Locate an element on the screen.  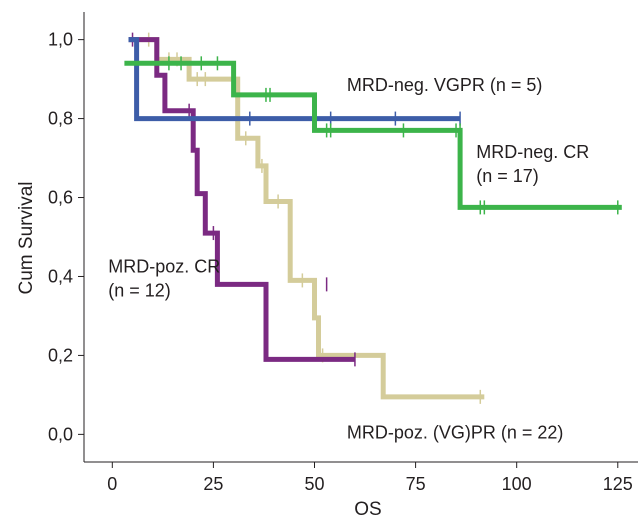
series-group is located at coordinates (294, 81).